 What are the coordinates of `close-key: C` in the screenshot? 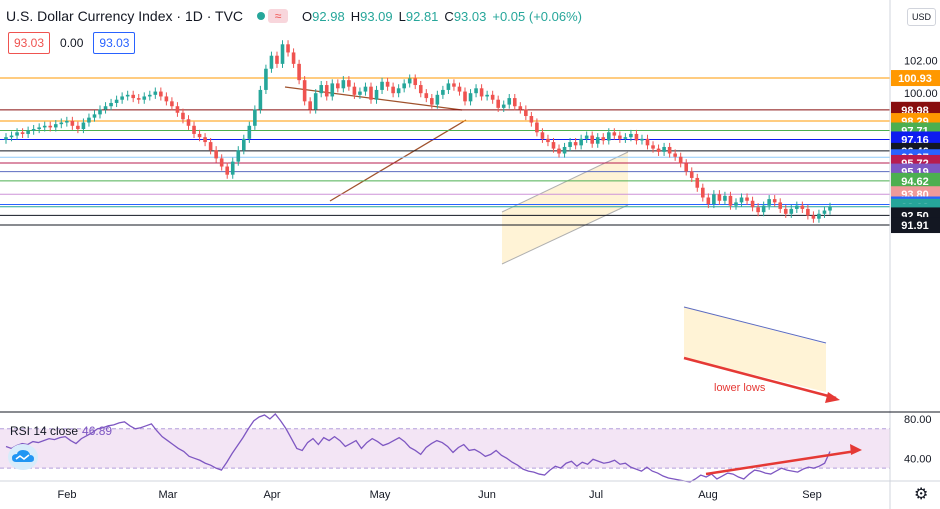 It's located at (449, 16).